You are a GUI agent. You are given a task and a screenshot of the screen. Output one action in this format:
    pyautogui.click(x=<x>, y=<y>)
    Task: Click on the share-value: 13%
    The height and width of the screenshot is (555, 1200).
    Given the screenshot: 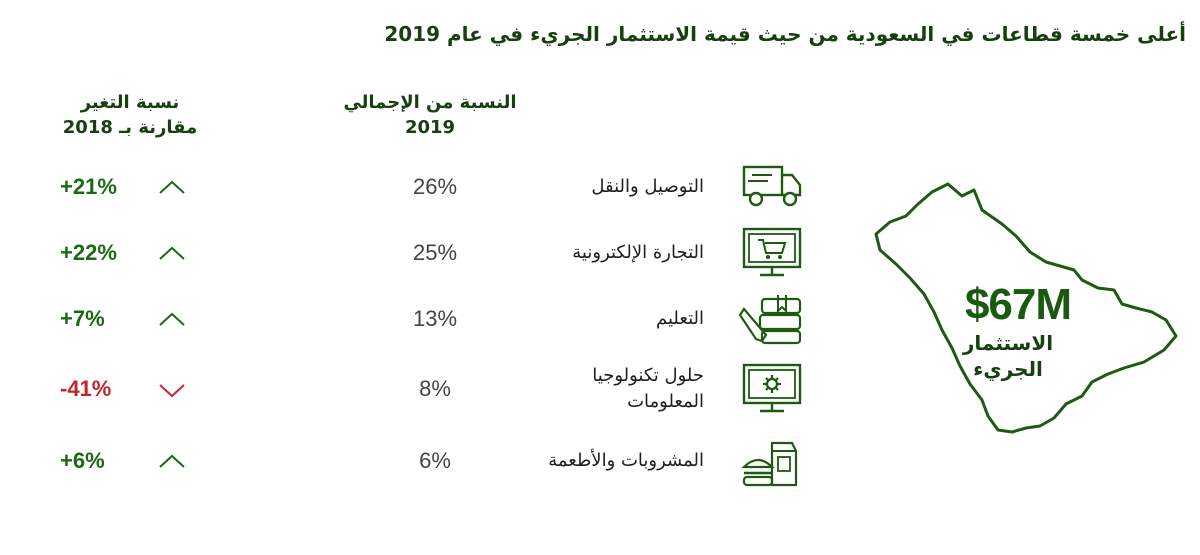 What is the action you would take?
    pyautogui.click(x=435, y=318)
    